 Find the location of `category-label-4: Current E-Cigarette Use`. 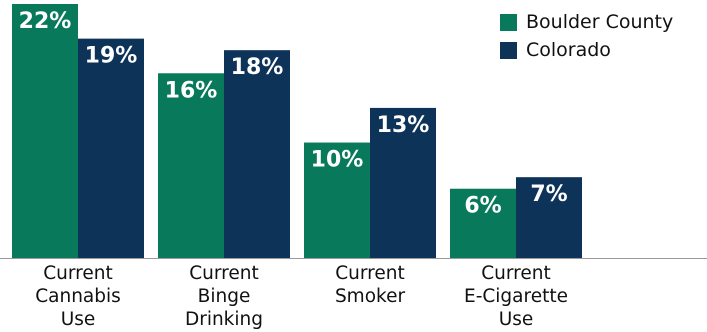

category-label-4: Current E-Cigarette Use is located at coordinates (516, 296).